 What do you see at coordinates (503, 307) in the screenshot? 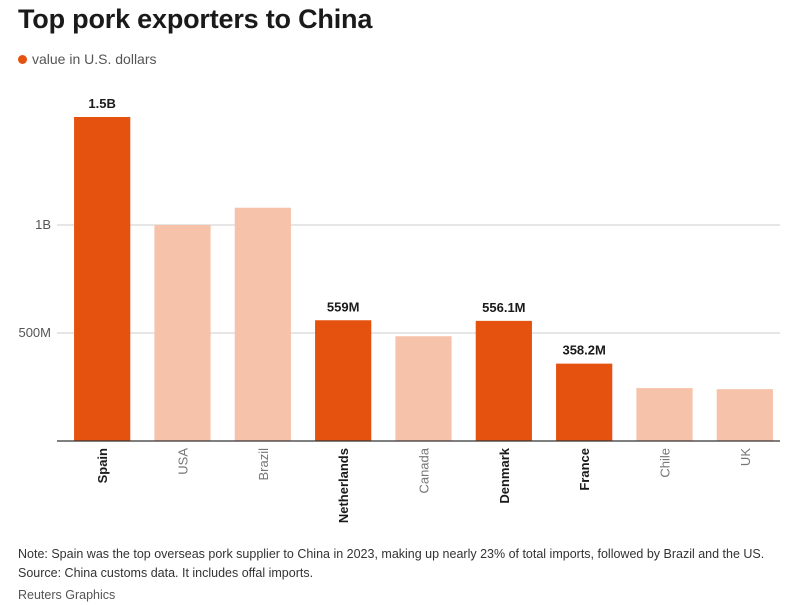
I see `data-label: 556.1M` at bounding box center [503, 307].